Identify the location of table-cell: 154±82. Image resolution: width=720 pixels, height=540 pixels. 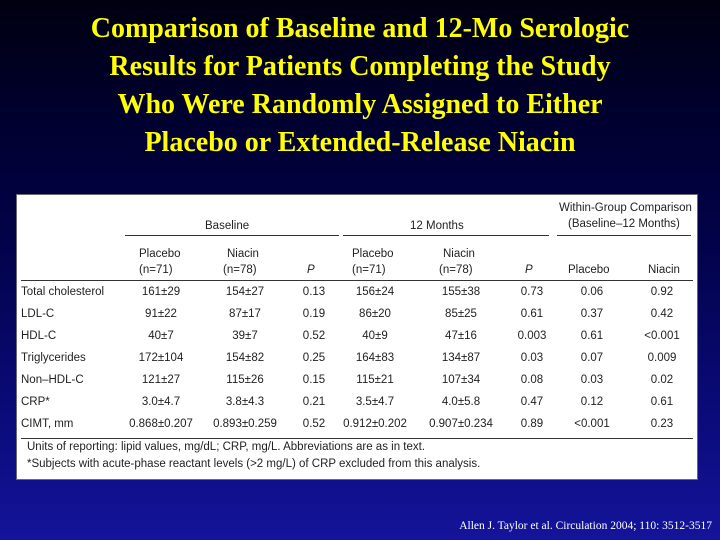
(245, 358).